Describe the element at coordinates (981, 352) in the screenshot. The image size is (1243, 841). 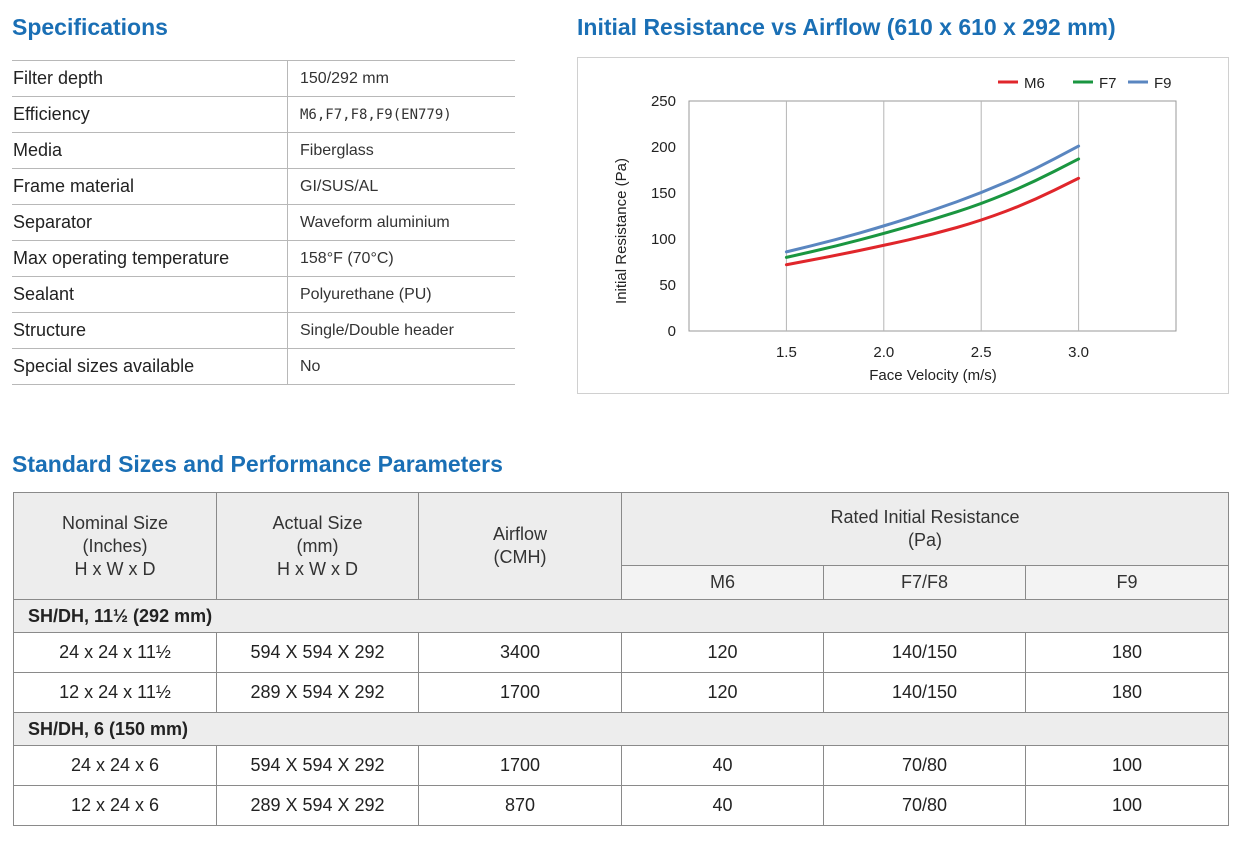
I see `x-tick-label: 2.5` at that location.